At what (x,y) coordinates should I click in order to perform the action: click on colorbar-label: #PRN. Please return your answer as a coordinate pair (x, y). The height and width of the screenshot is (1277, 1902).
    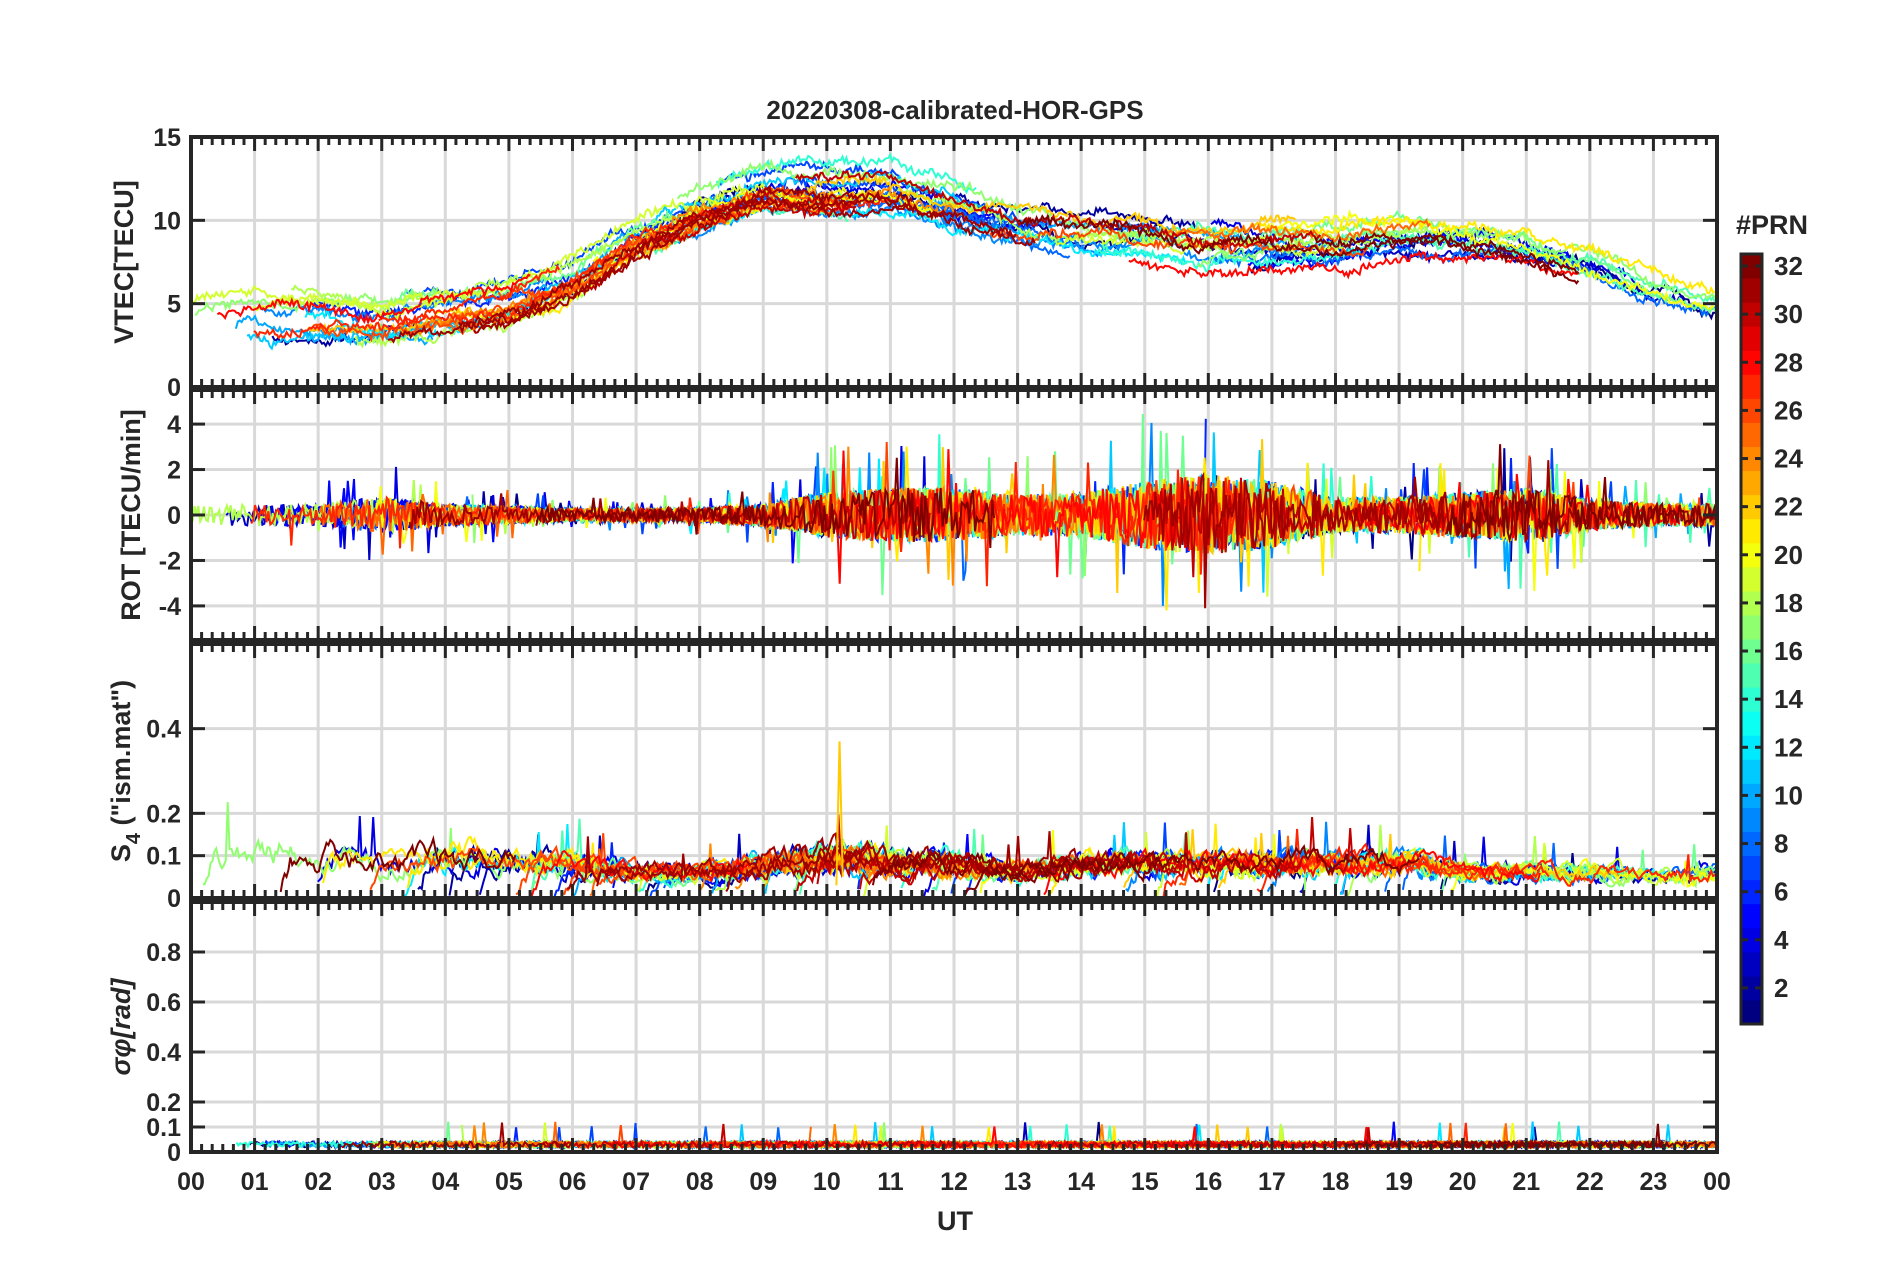
    Looking at the image, I should click on (1772, 225).